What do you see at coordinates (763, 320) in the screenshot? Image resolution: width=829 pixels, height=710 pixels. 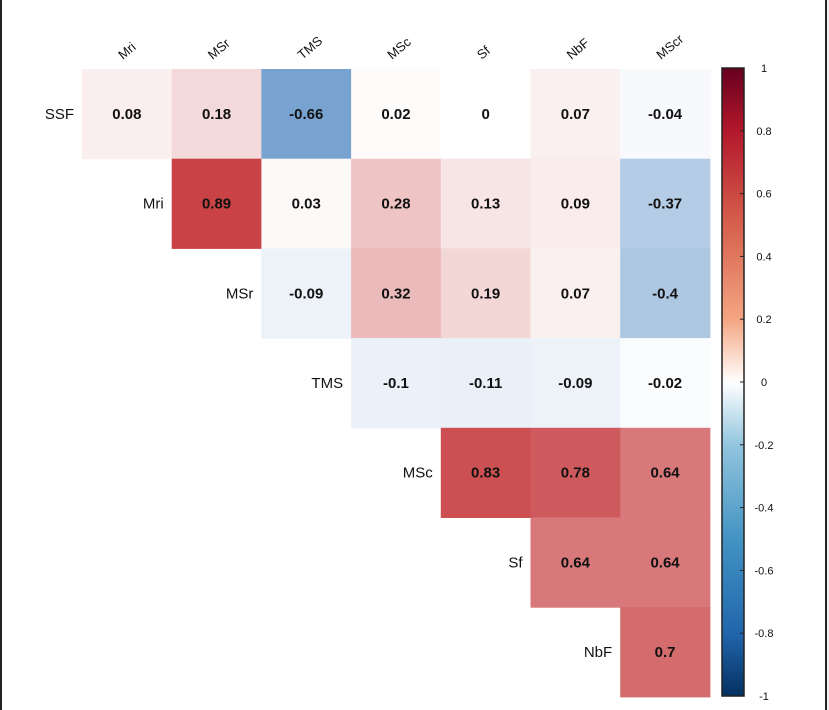 I see `colorbar-tick-label: 0.2` at bounding box center [763, 320].